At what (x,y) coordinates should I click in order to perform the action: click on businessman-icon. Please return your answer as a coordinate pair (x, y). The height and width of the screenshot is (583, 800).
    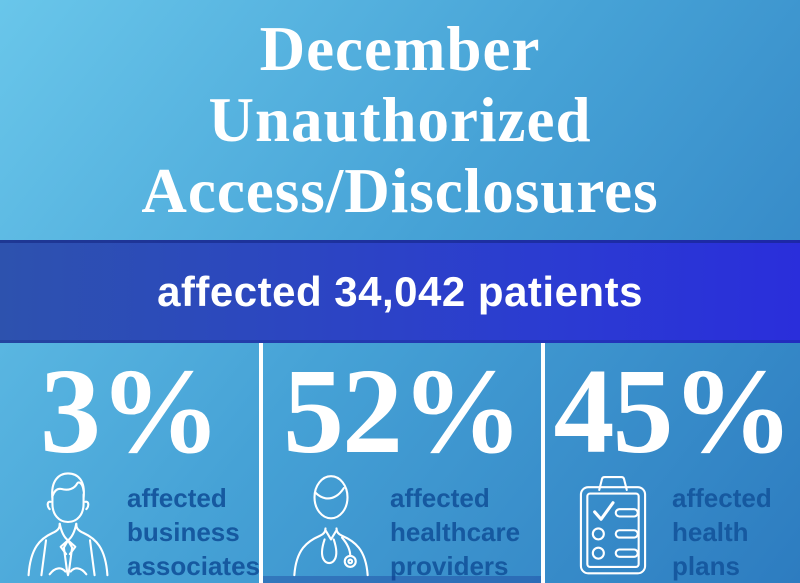
    Looking at the image, I should click on (68, 522).